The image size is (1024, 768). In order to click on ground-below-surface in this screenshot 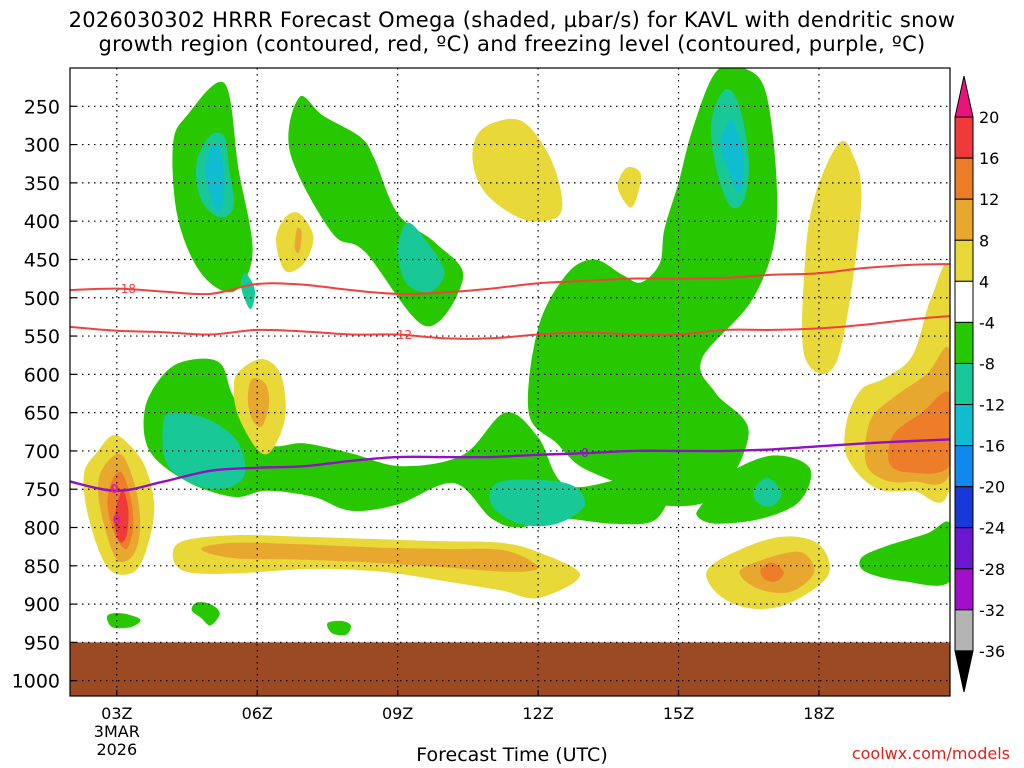, I will do `click(510, 669)`.